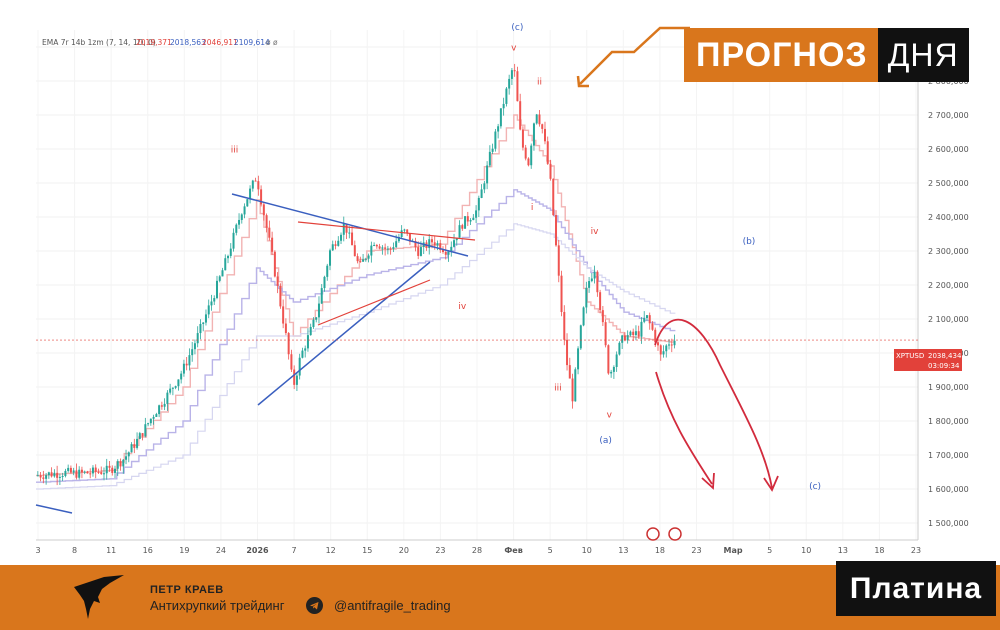 The height and width of the screenshot is (630, 1000). Describe the element at coordinates (595, 232) in the screenshot. I see `wave-label: iv` at that location.